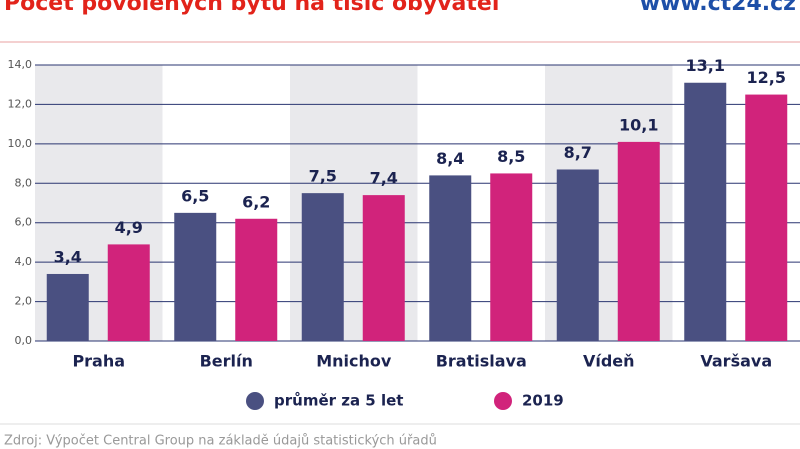 This screenshot has width=800, height=449. Describe the element at coordinates (98, 361) in the screenshot. I see `x-tick-label: Praha` at that location.